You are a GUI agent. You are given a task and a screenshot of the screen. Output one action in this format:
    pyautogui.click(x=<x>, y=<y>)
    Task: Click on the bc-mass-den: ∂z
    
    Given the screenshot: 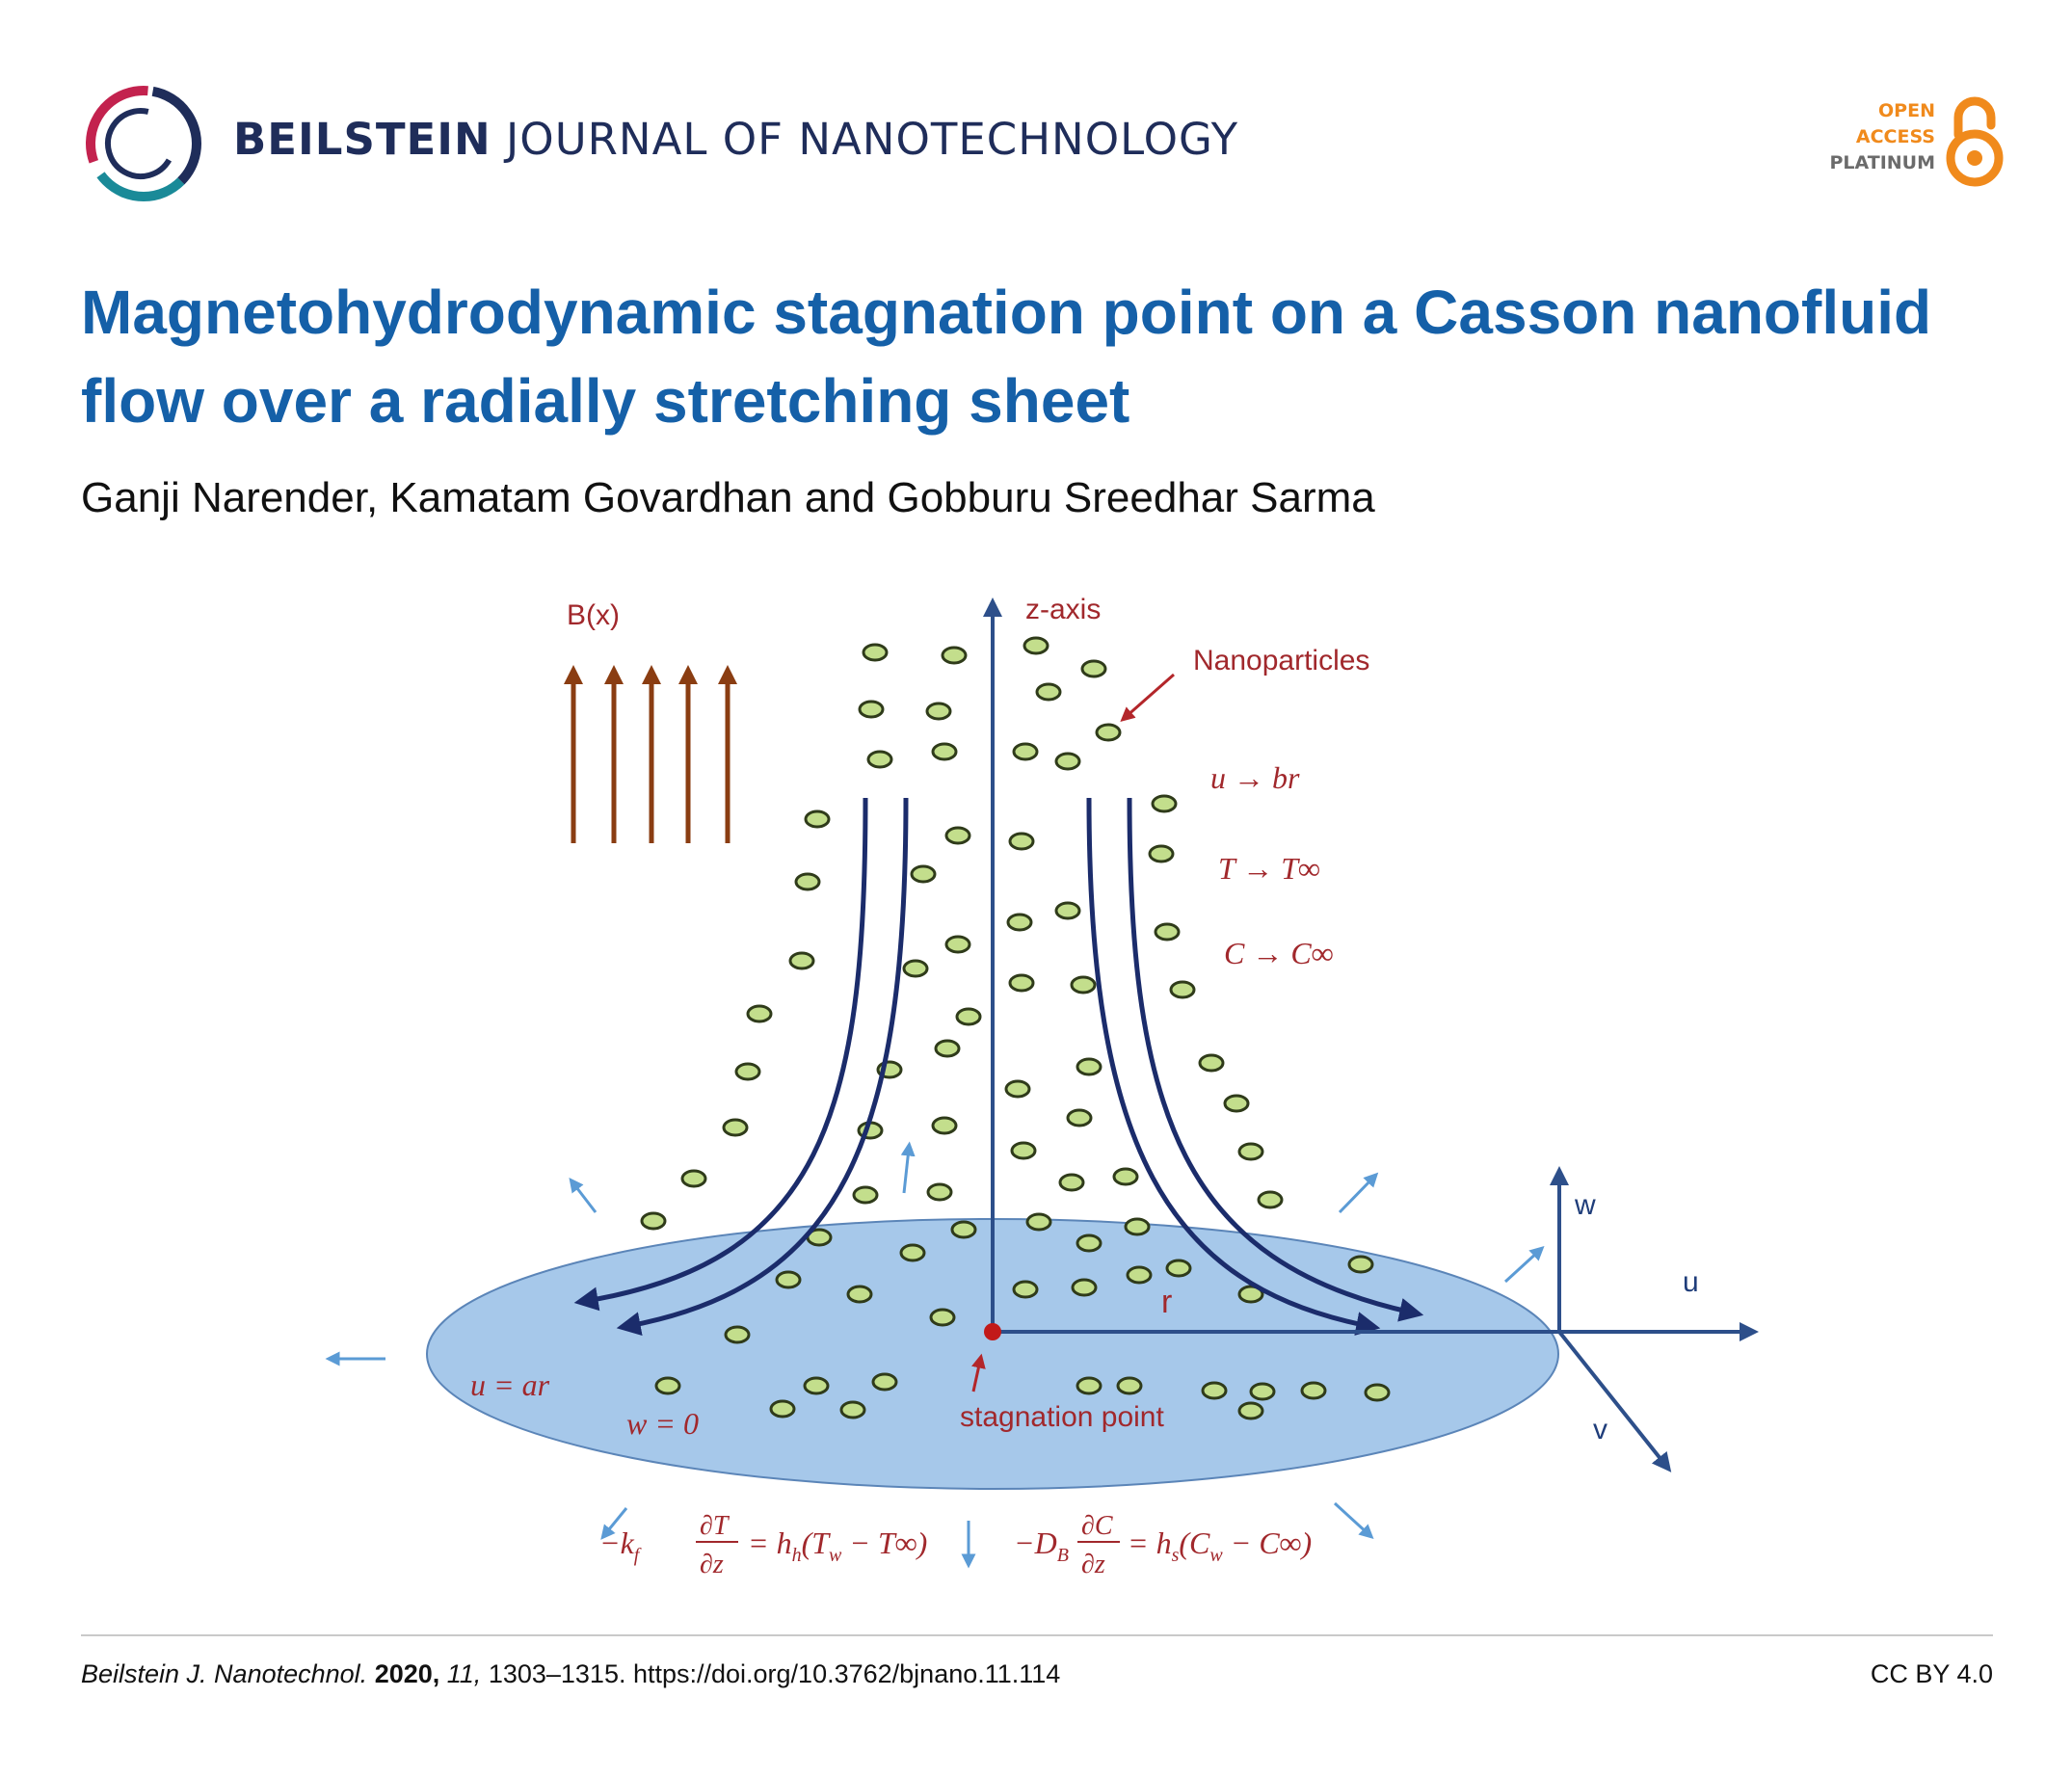 What is the action you would take?
    pyautogui.click(x=1093, y=1564)
    